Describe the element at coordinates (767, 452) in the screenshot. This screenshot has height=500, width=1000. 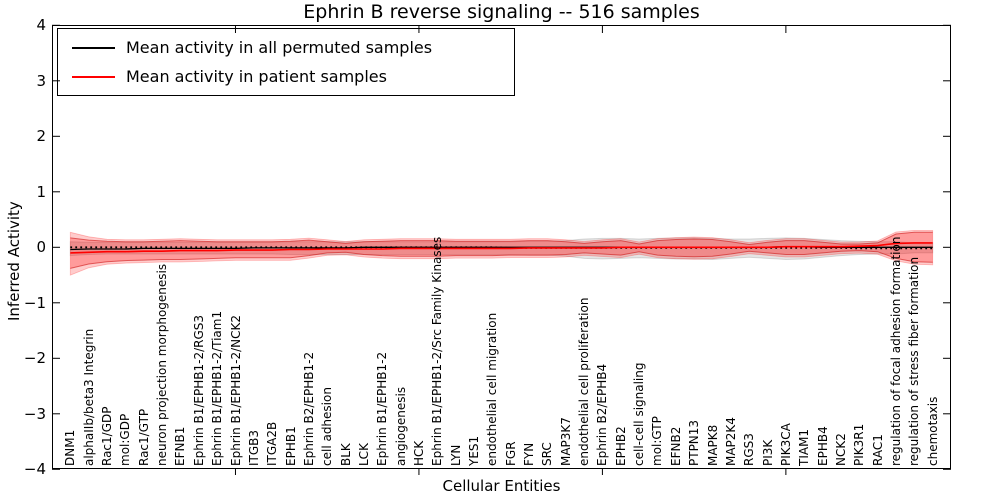
I see `x-category-label: PI3K` at that location.